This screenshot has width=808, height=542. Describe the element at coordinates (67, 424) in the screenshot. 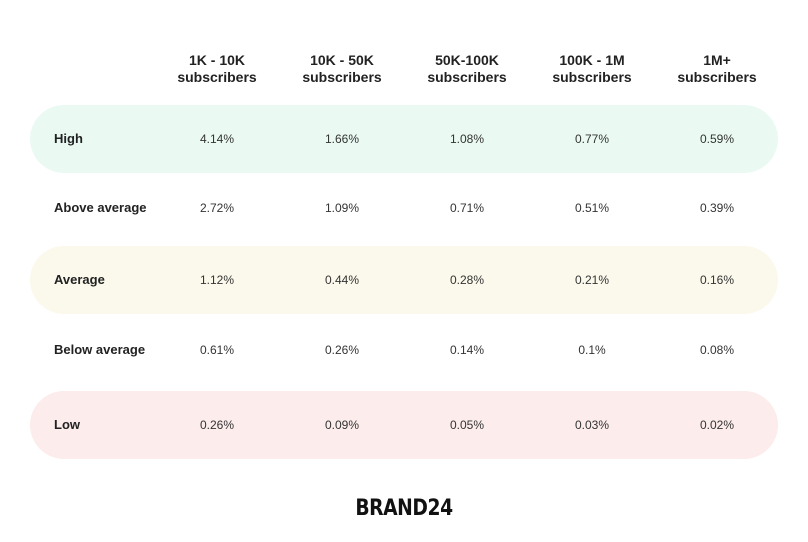

I see `row-label: Low` at that location.